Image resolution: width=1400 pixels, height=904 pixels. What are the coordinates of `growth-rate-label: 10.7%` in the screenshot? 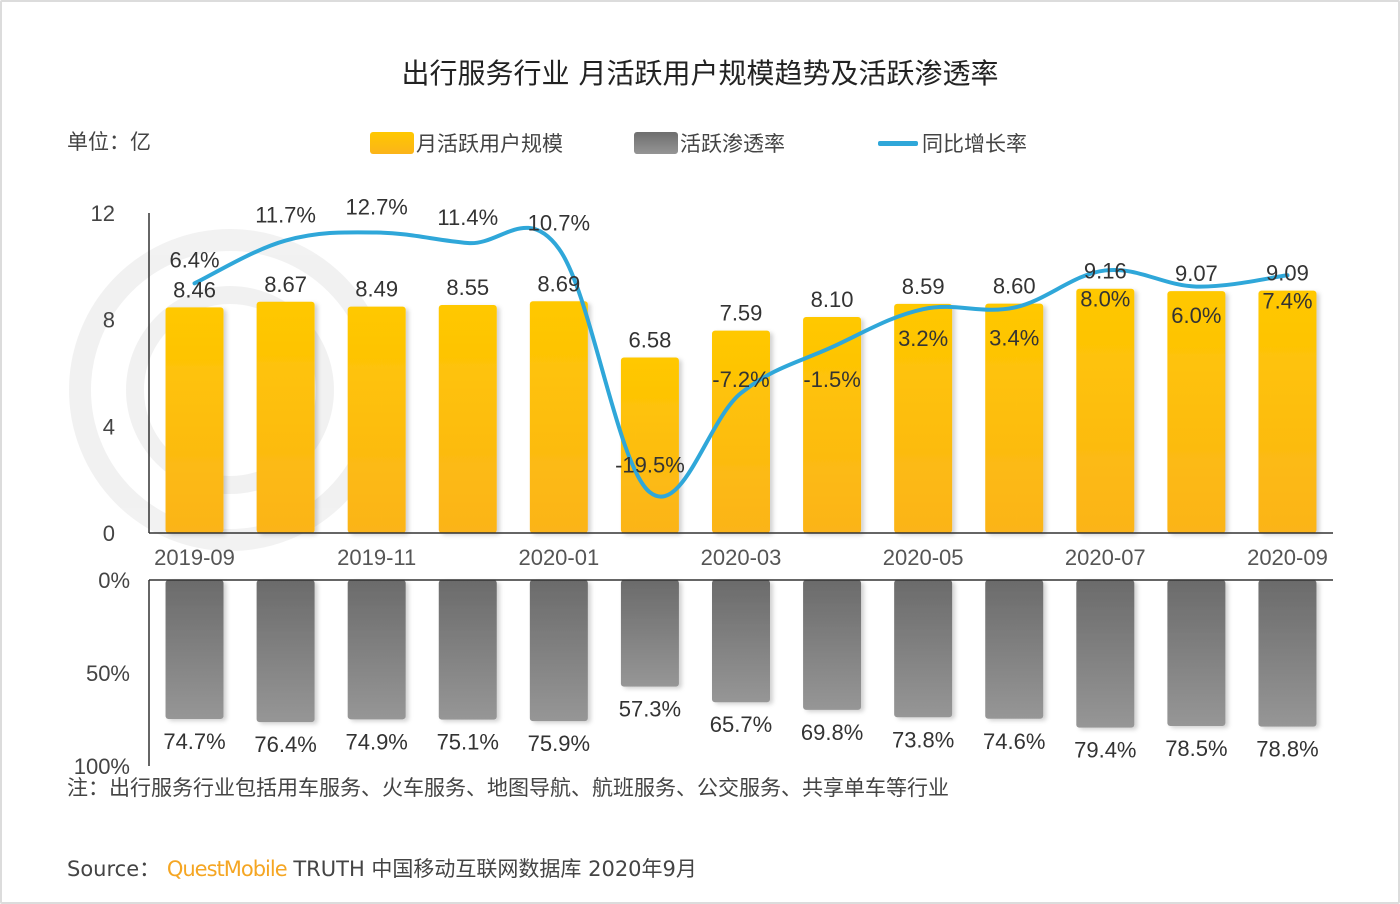 It's located at (559, 223).